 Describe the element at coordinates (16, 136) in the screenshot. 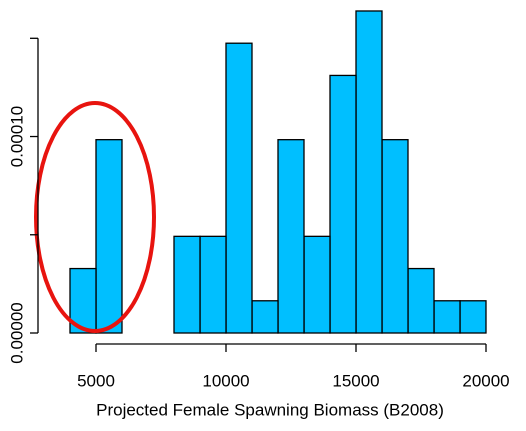

I see `y-tick-label: 0.00010` at that location.